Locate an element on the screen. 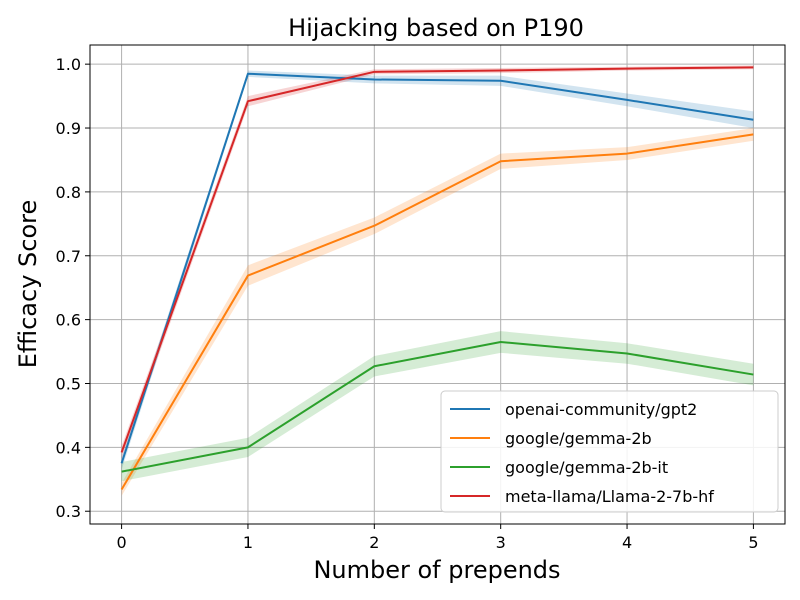  y-tick-label: 0.5 is located at coordinates (68, 383).